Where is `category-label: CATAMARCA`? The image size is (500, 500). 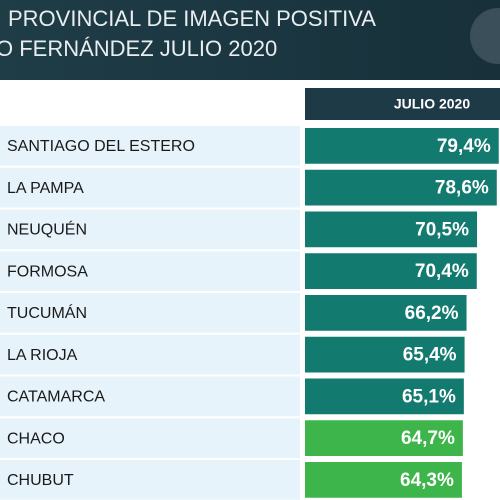 category-label: CATAMARCA is located at coordinates (56, 397).